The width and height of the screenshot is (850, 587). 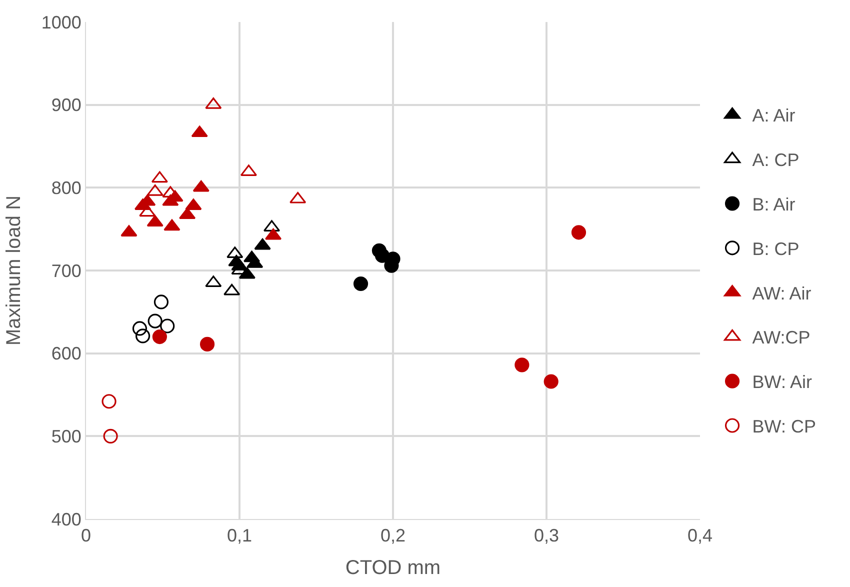 What do you see at coordinates (61, 22) in the screenshot?
I see `y-tick-label: 1000` at bounding box center [61, 22].